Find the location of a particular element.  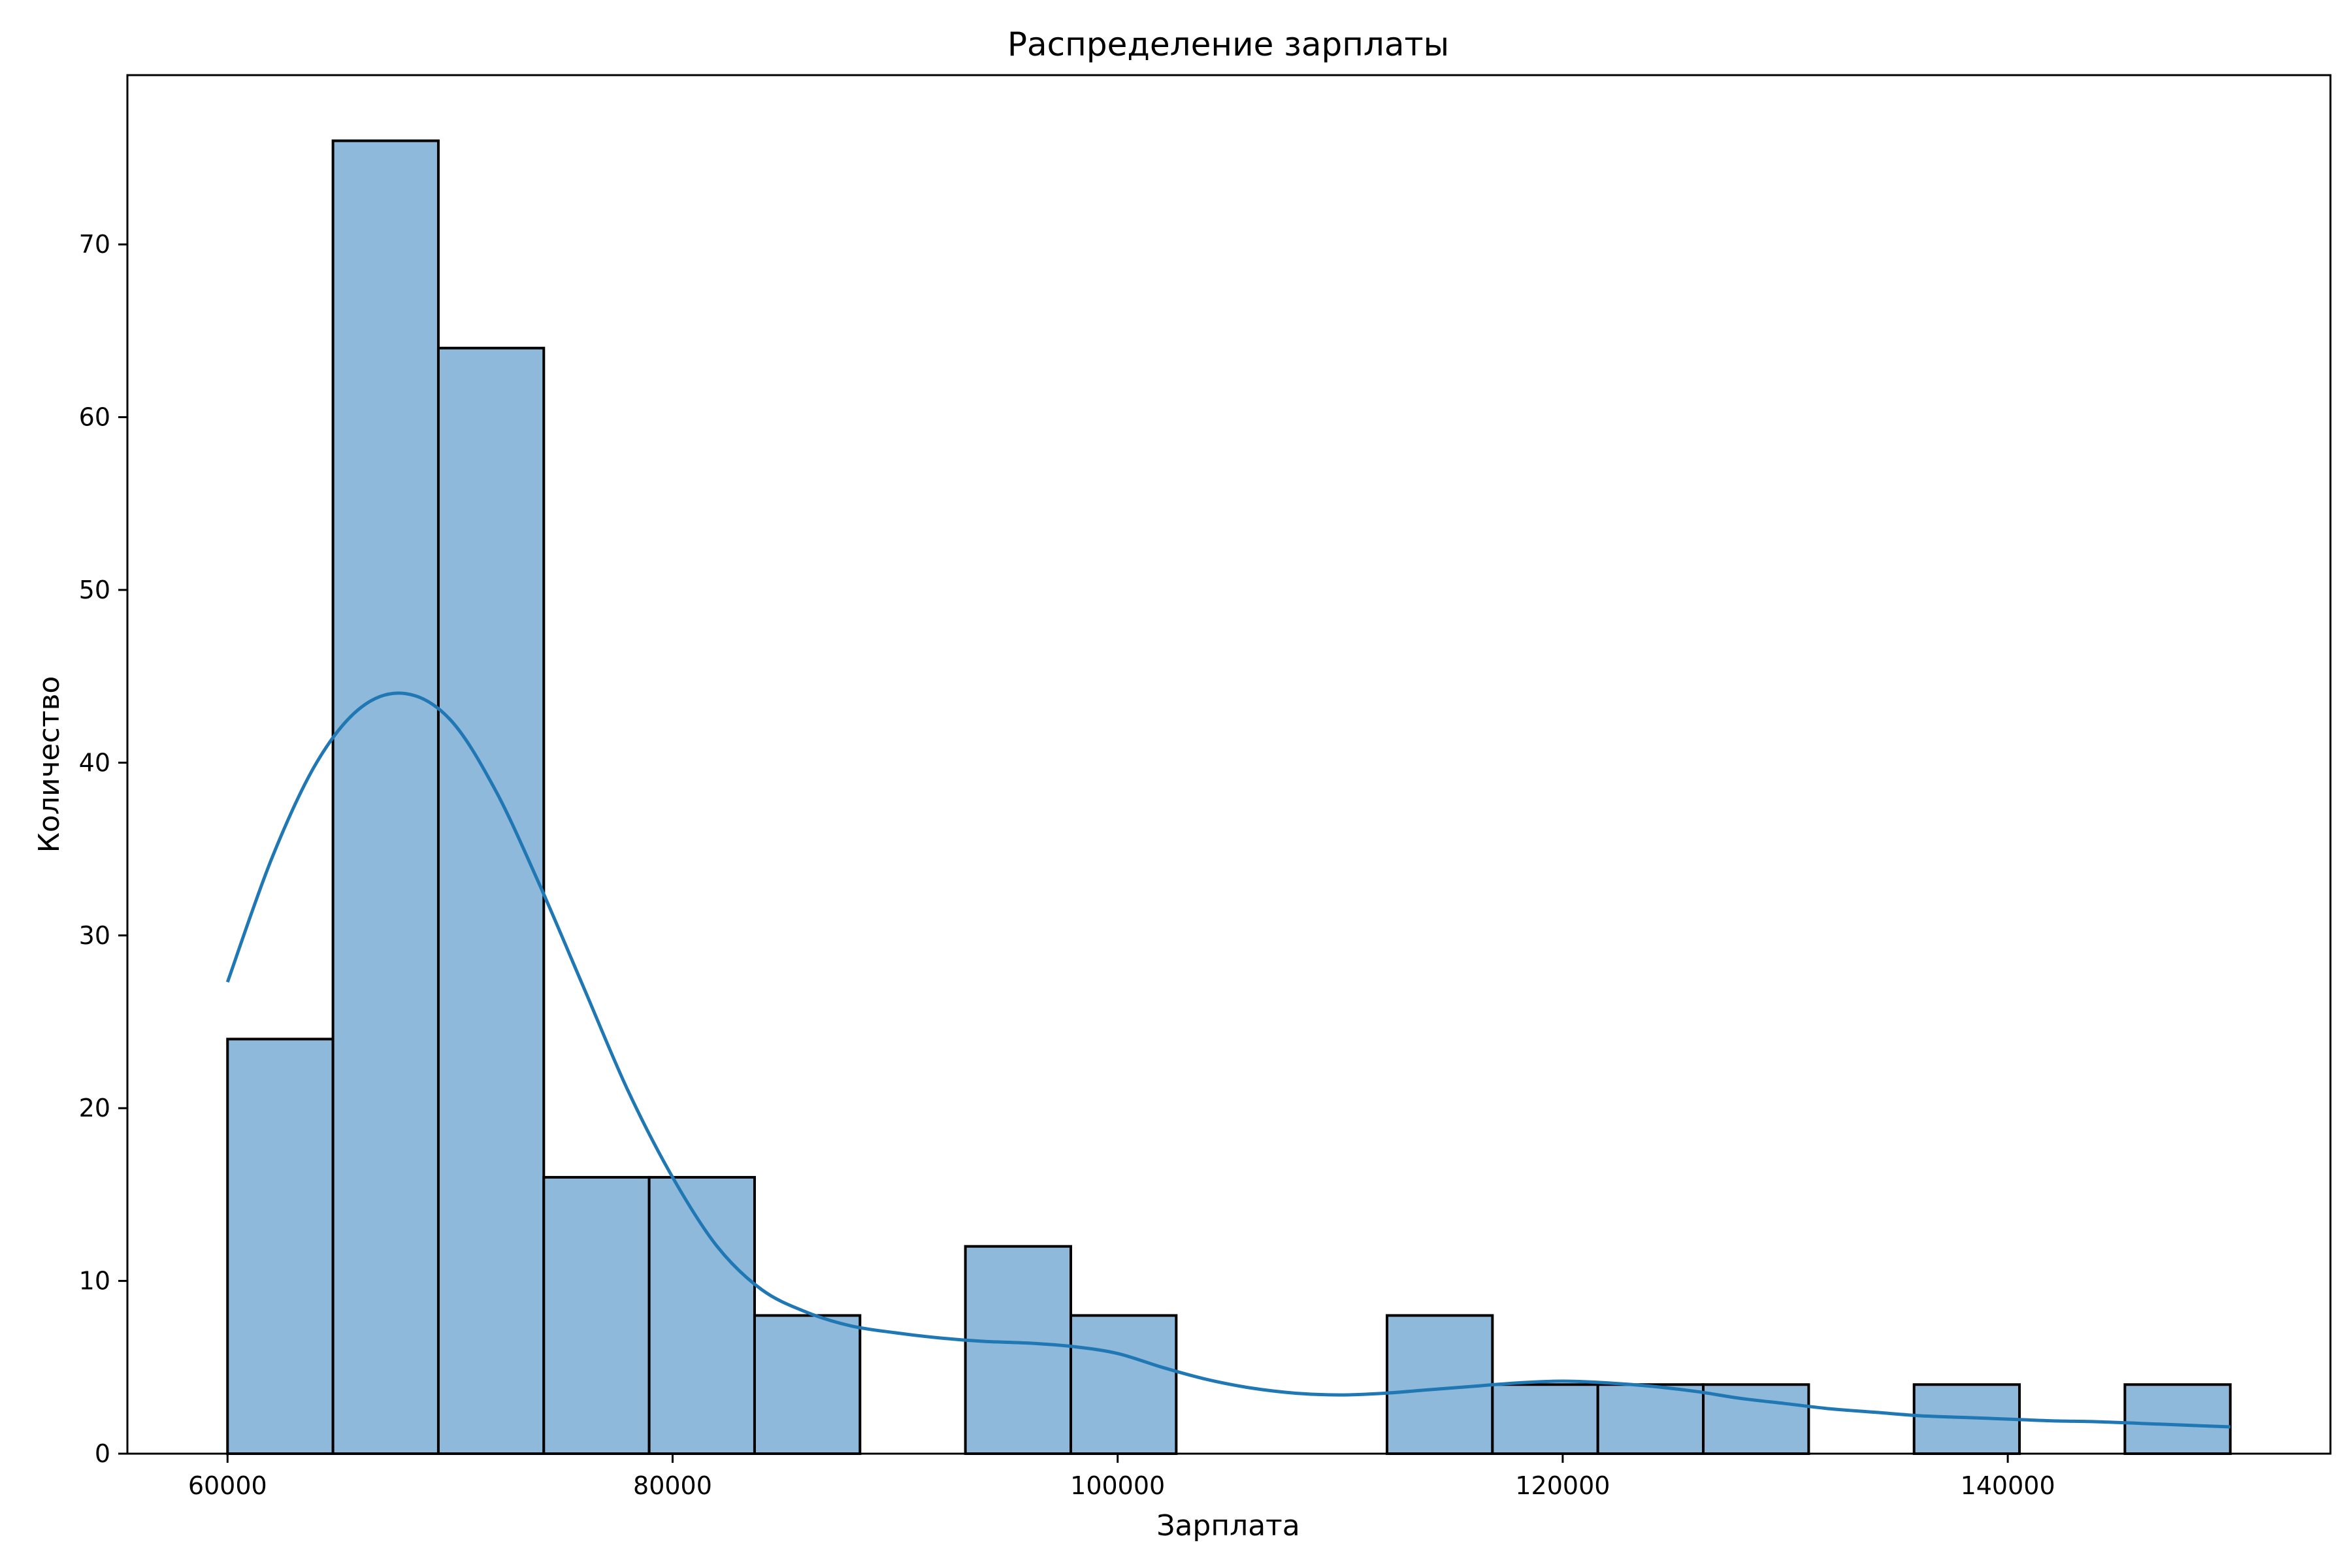

y-axis-label: Количество is located at coordinates (49, 764).